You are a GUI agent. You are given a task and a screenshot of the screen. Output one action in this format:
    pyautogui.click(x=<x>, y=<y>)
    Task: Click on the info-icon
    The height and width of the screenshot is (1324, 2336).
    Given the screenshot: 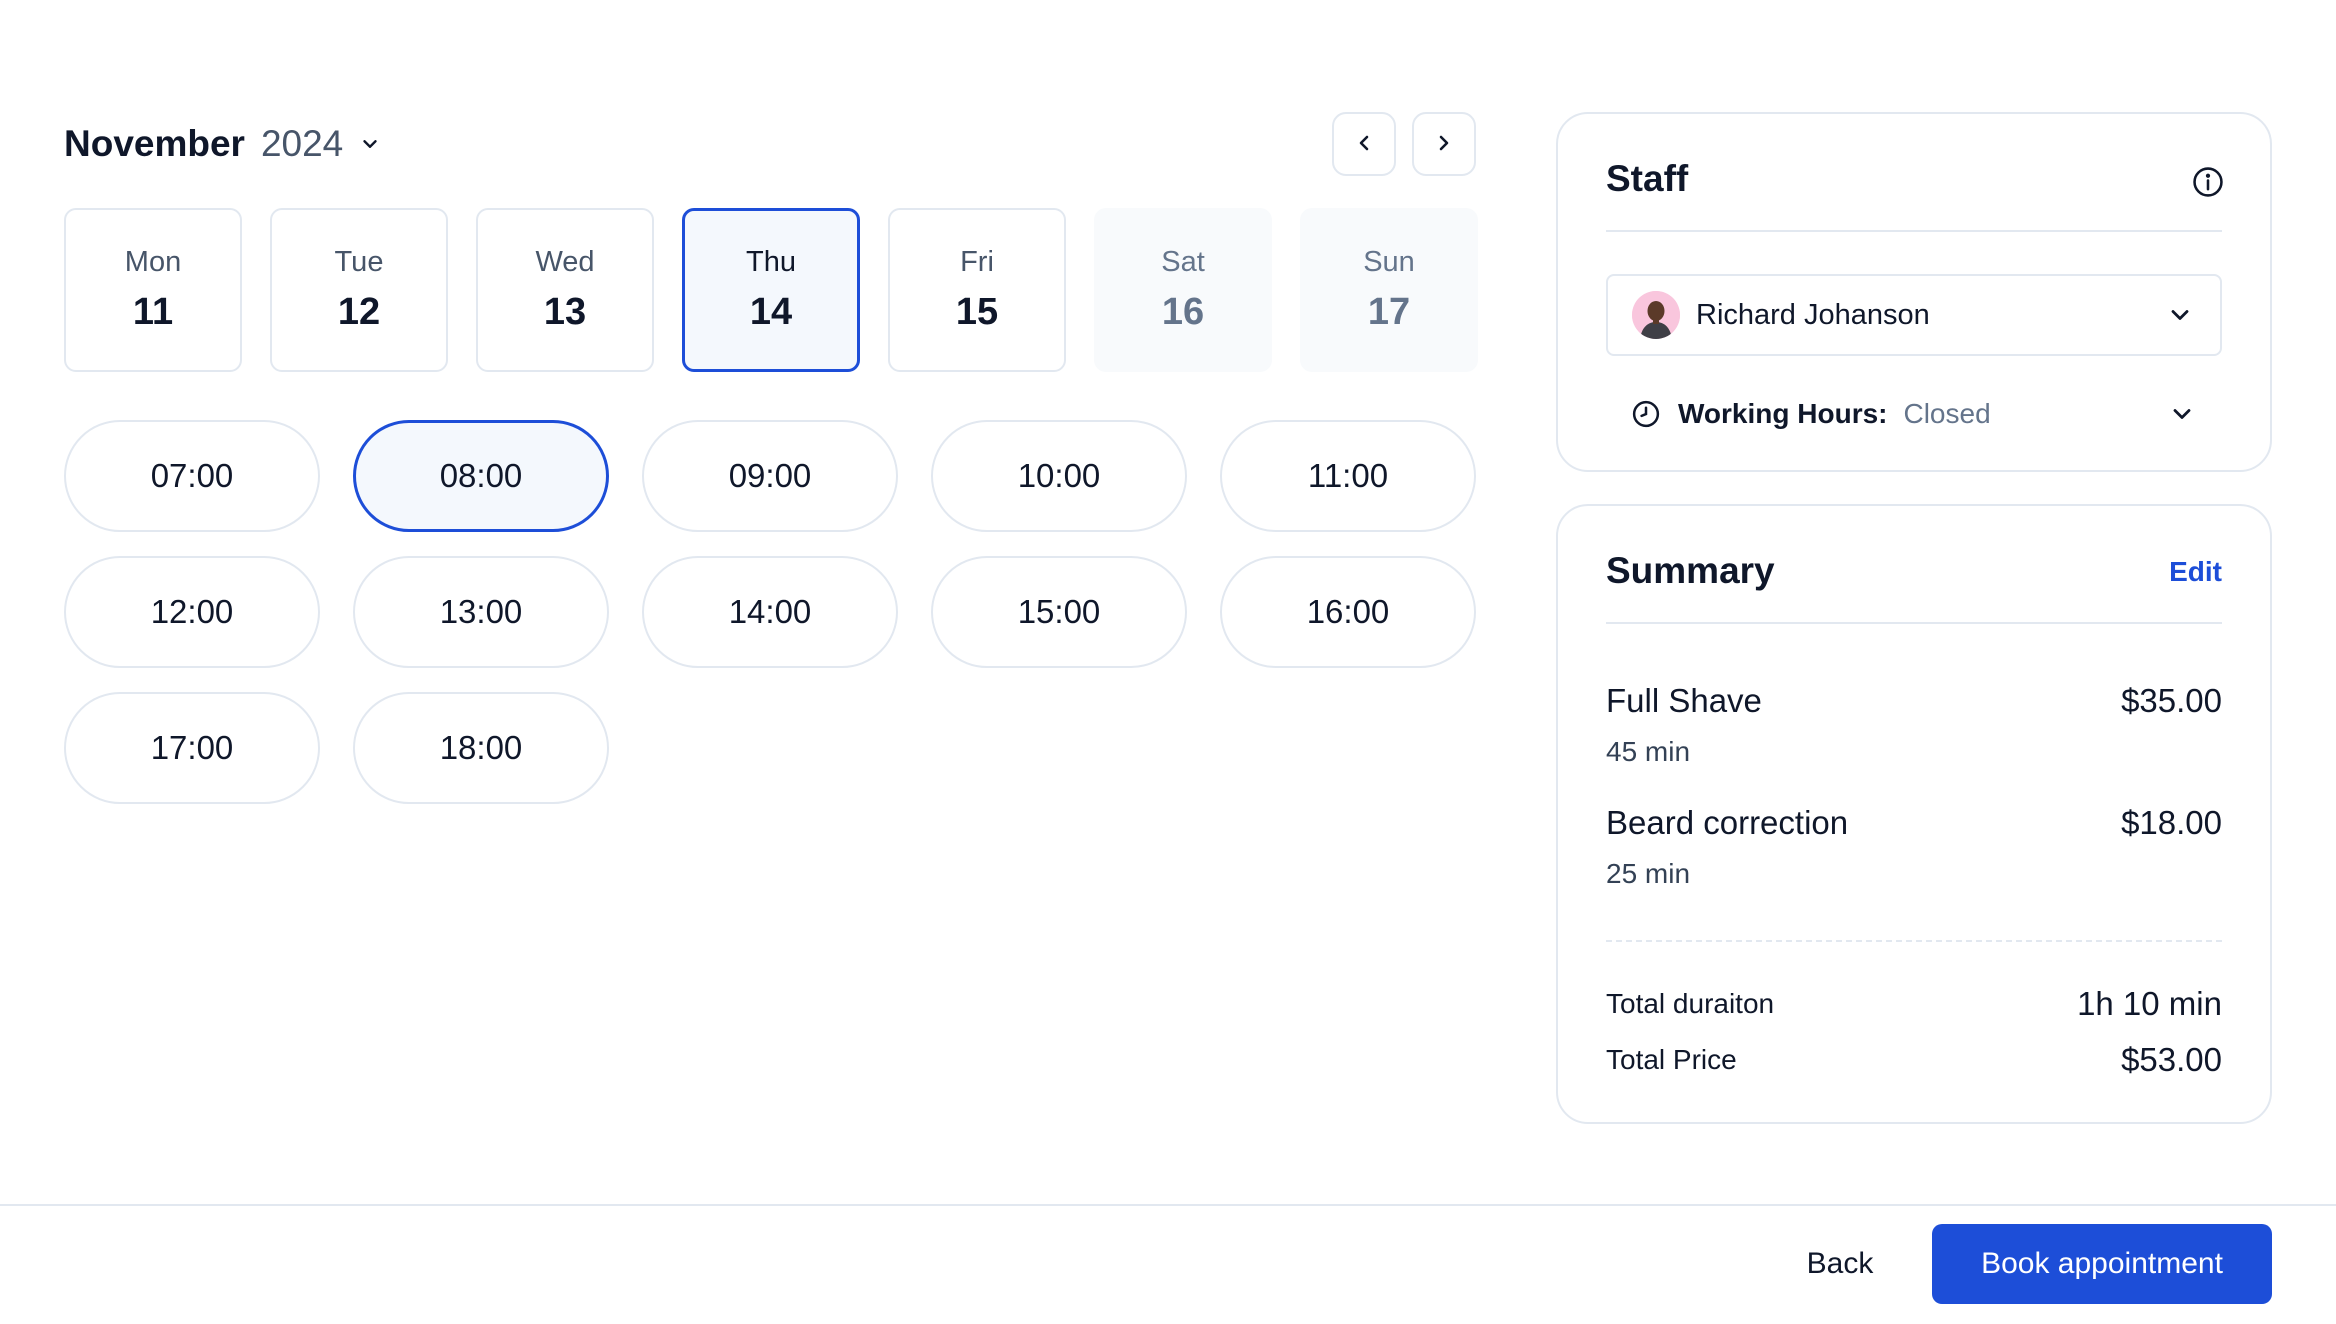 What is the action you would take?
    pyautogui.click(x=2208, y=182)
    